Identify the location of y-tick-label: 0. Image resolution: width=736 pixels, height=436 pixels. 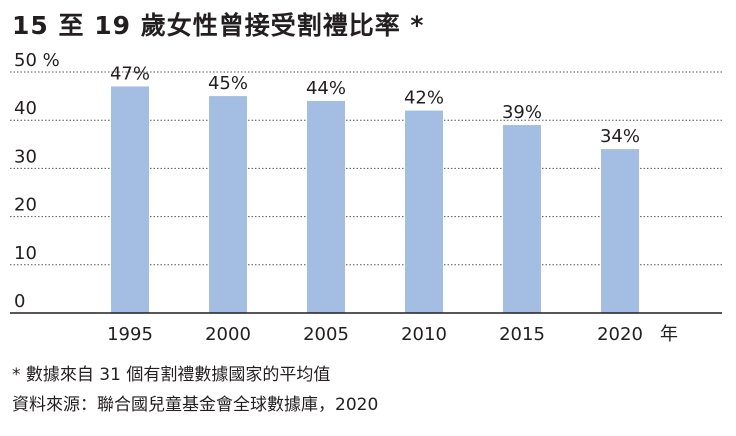
(19, 301).